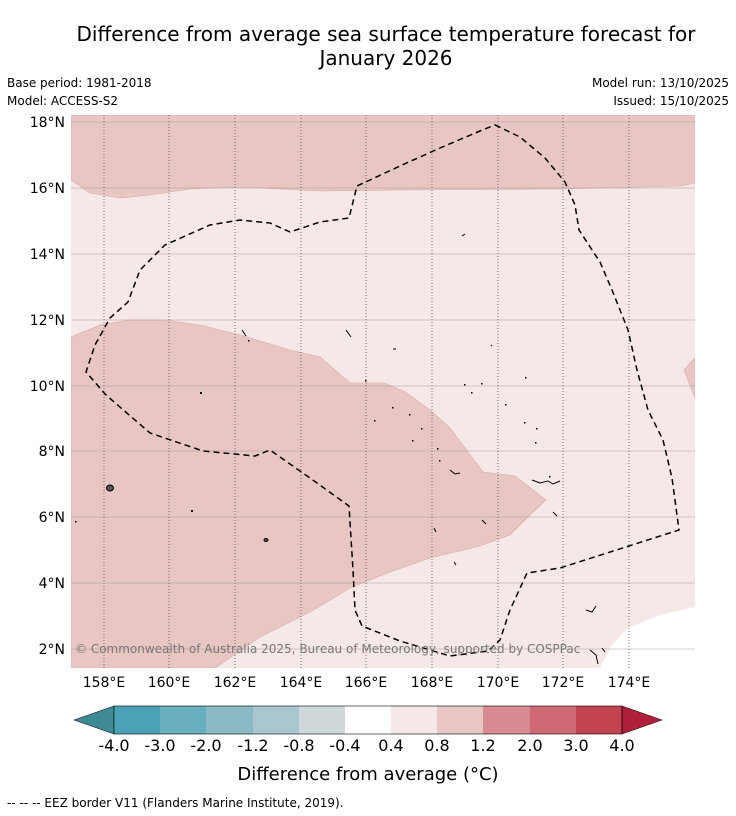 The image size is (736, 816). What do you see at coordinates (432, 683) in the screenshot?
I see `lon-label: 168°E` at bounding box center [432, 683].